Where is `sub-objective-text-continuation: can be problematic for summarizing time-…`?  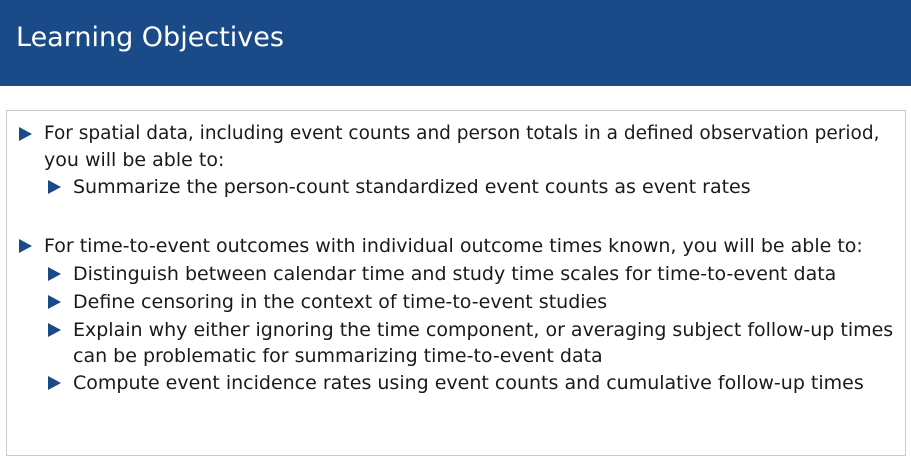
sub-objective-text-continuation: can be problematic for summarizing time-… is located at coordinates (338, 356).